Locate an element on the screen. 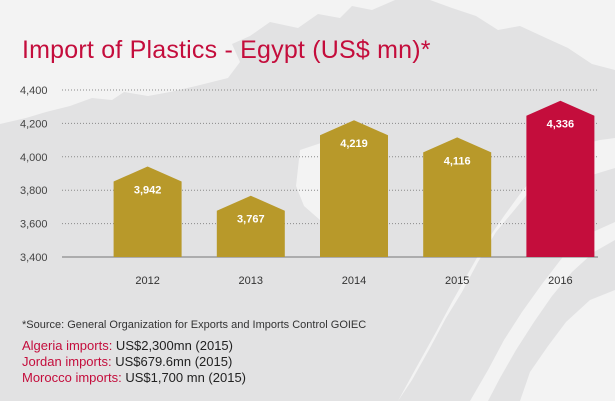  note-value: US$1,700 mn (2015) is located at coordinates (183, 377).